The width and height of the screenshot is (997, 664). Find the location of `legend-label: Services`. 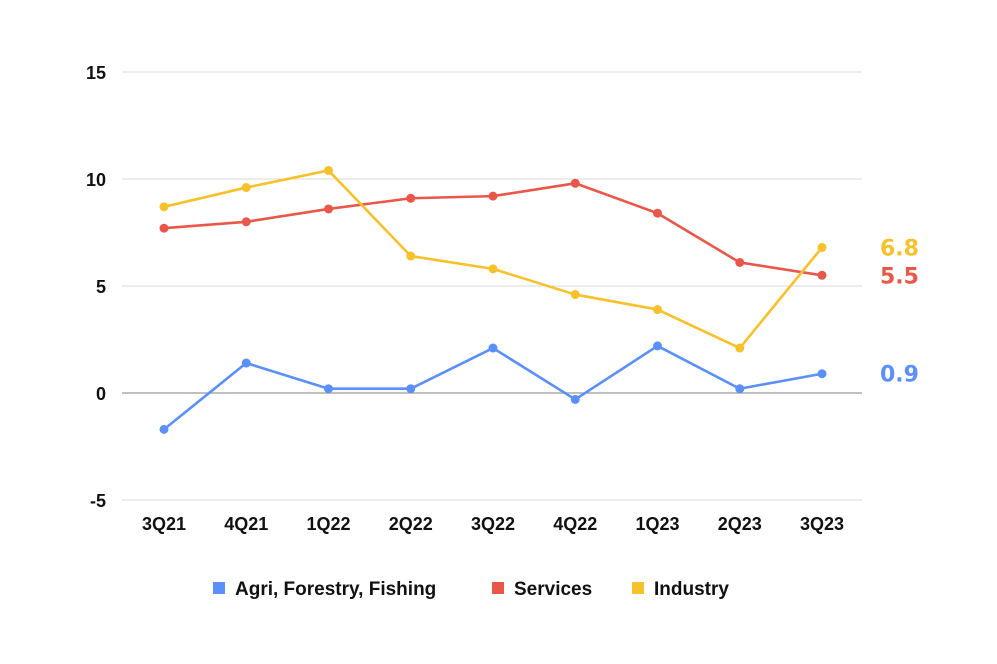

legend-label: Services is located at coordinates (553, 589).